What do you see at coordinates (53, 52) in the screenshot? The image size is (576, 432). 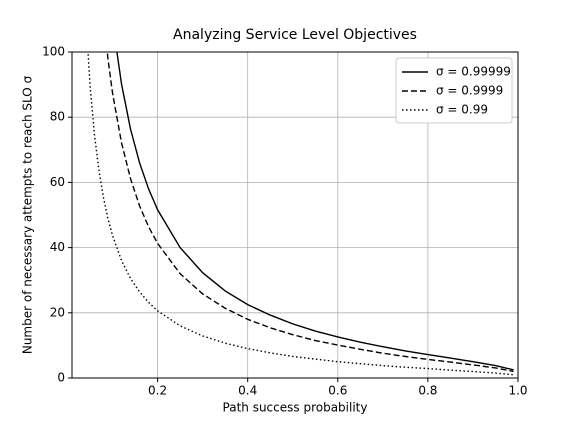 I see `y-tick-label: 100` at bounding box center [53, 52].